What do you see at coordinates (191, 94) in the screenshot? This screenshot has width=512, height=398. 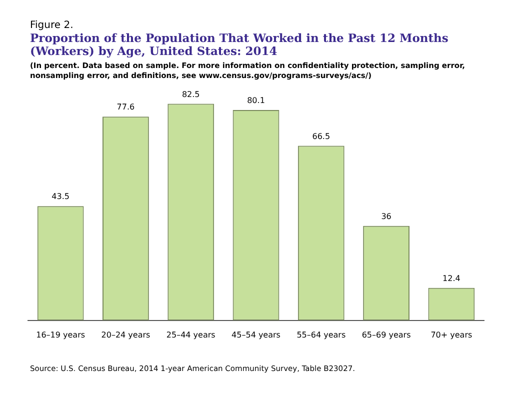 I see `data-label: 82.5` at bounding box center [191, 94].